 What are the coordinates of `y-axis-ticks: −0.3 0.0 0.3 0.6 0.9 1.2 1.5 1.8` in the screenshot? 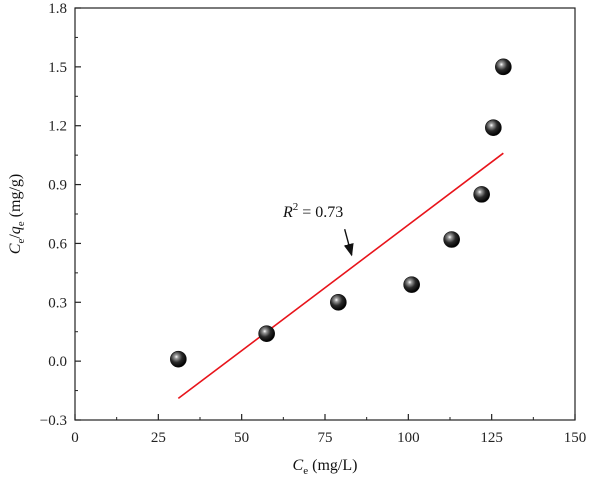 It's located at (60, 215).